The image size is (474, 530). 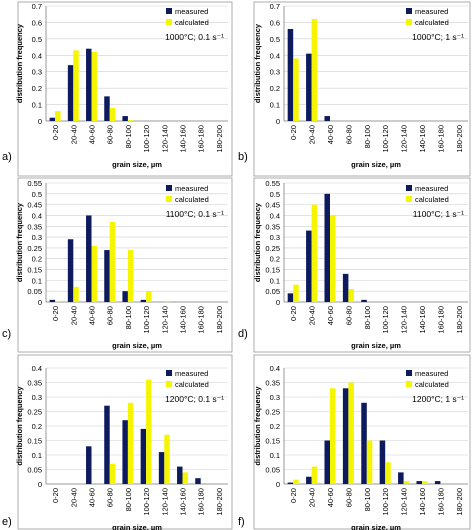 What do you see at coordinates (438, 214) in the screenshot?
I see `condition-label: 1100°C; 1 s⁻¹` at bounding box center [438, 214].